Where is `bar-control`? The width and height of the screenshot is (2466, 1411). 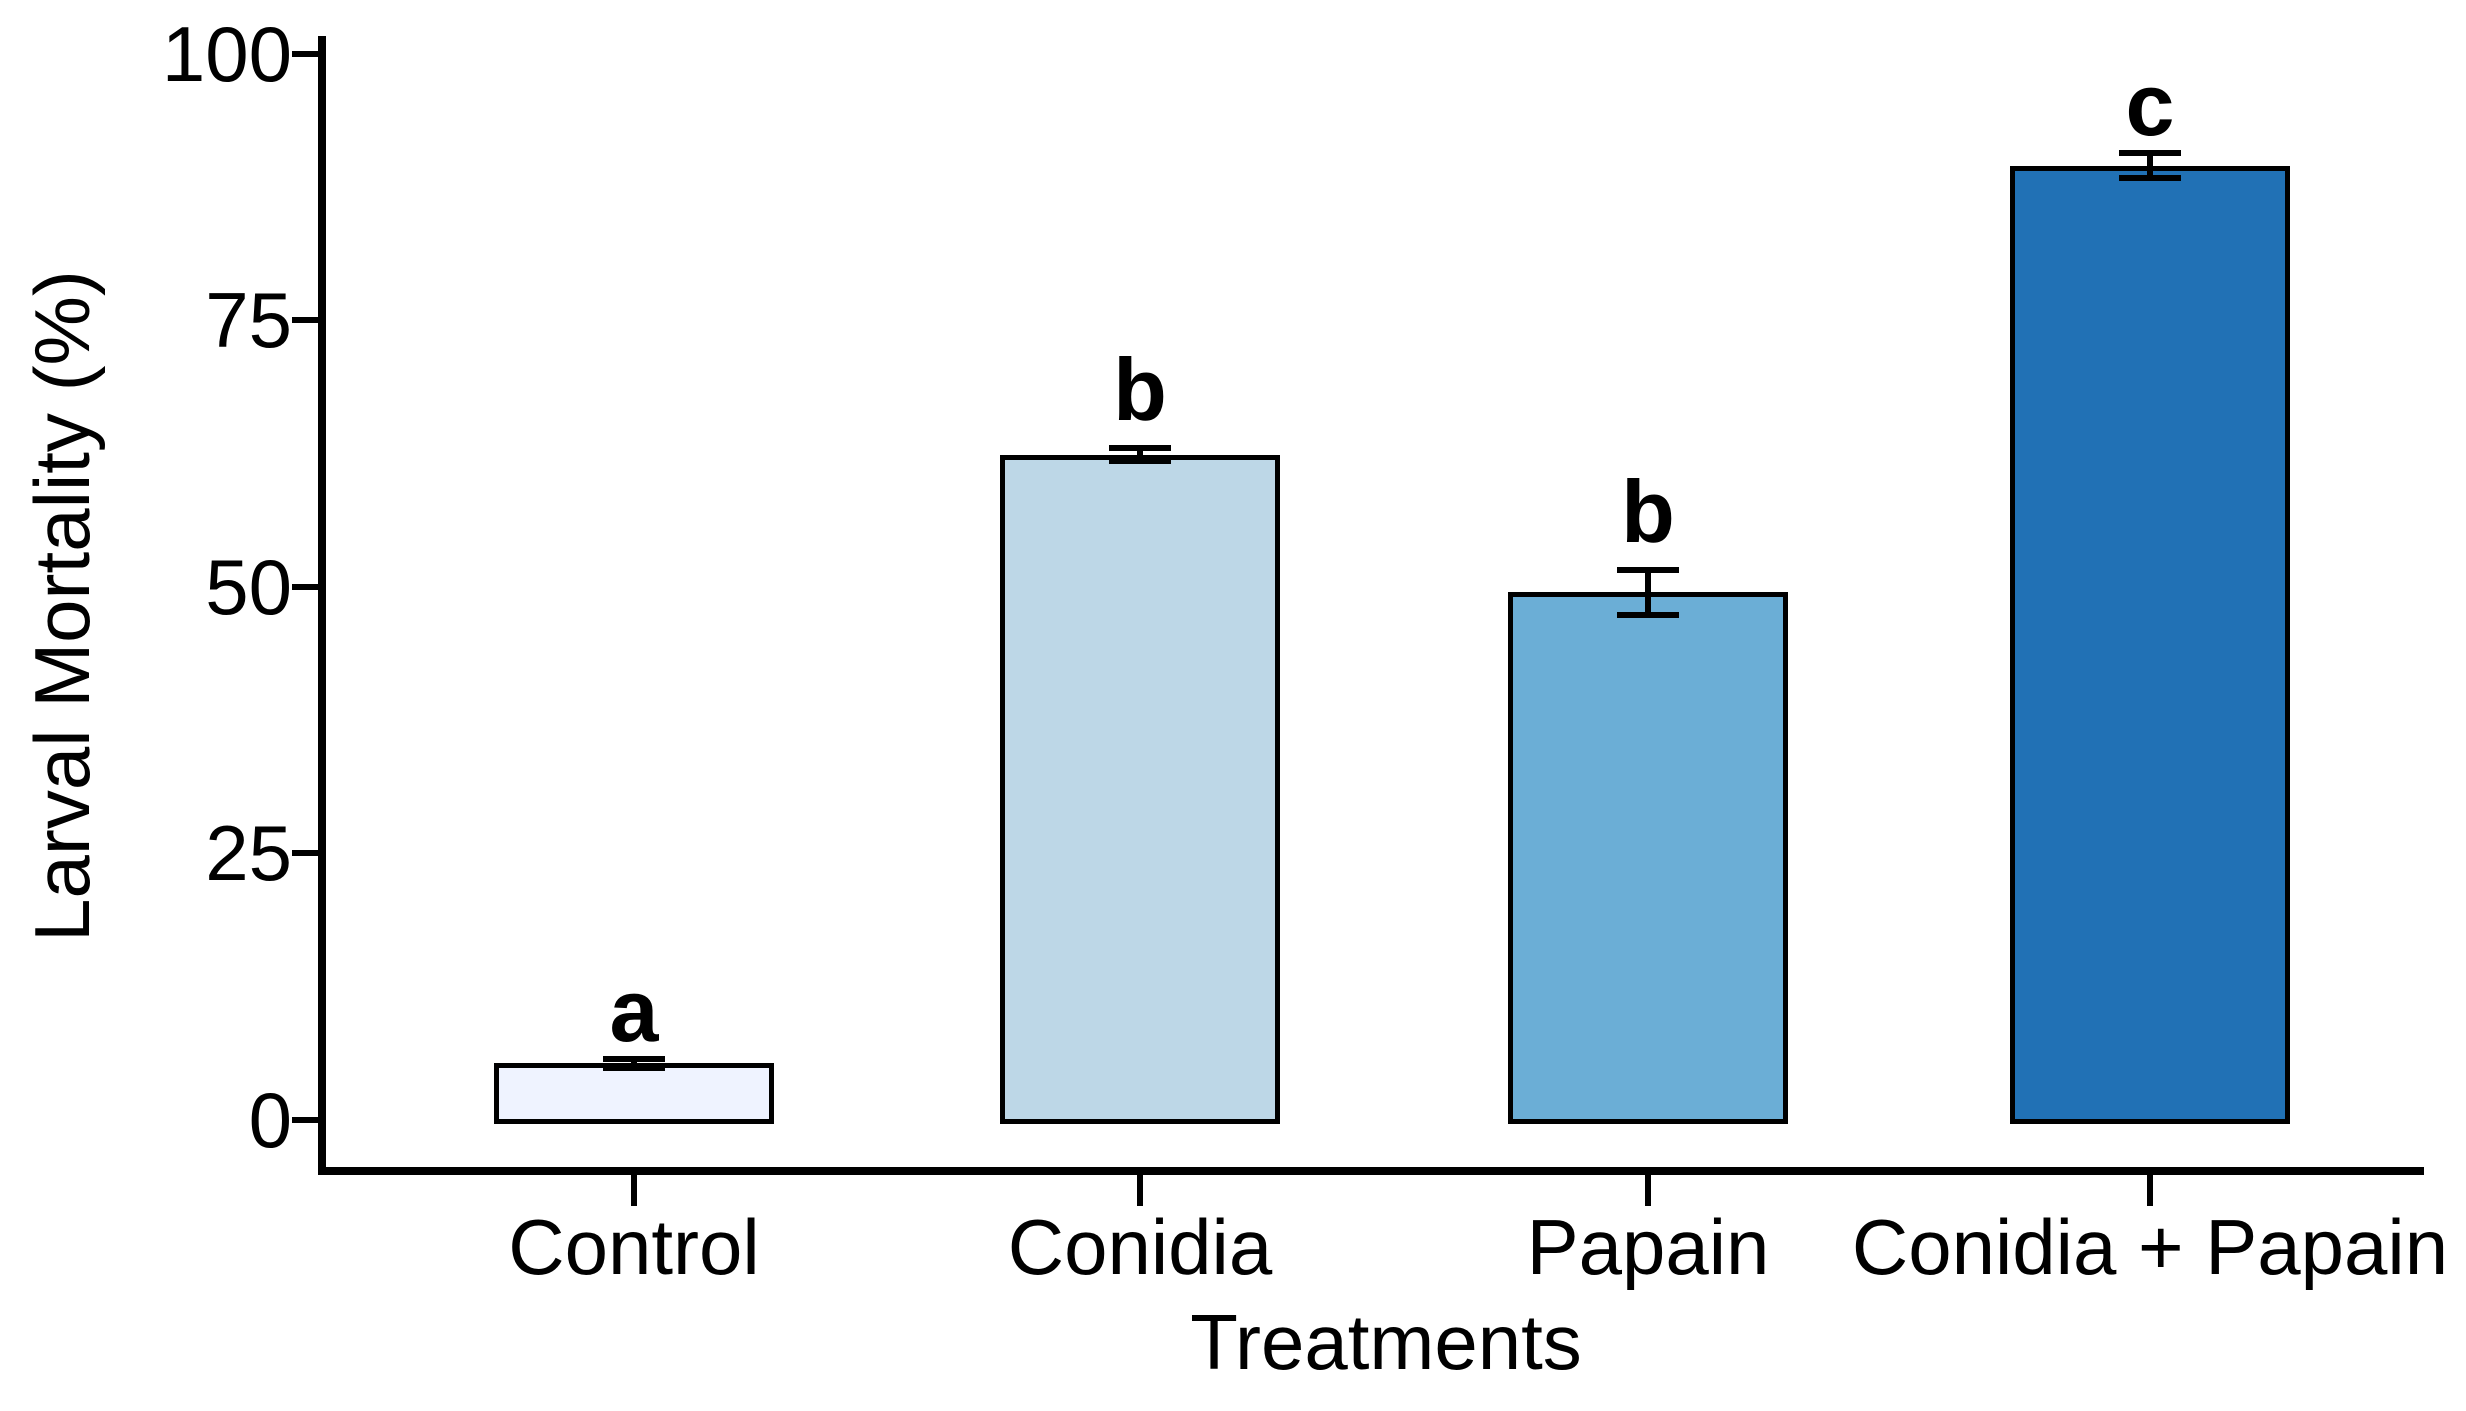 bar-control is located at coordinates (634, 1093).